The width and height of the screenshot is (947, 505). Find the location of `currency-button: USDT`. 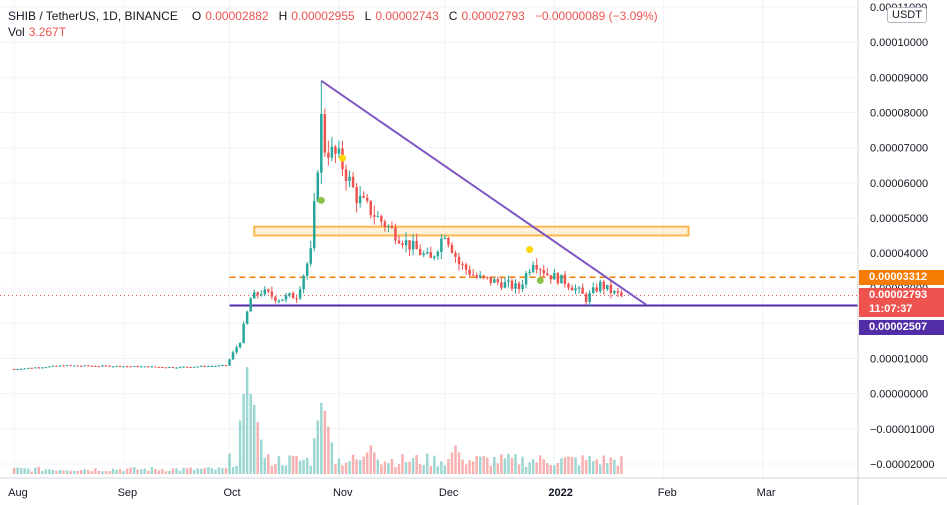

currency-button: USDT is located at coordinates (907, 15).